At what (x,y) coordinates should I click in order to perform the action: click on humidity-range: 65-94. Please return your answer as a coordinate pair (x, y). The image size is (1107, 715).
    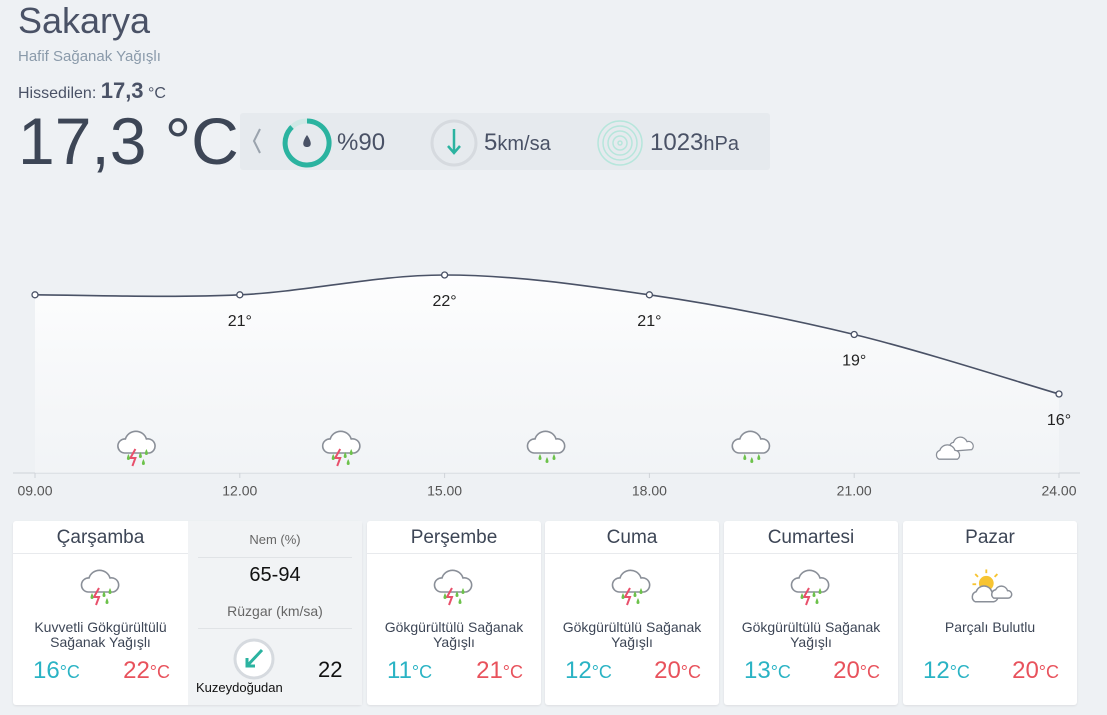
    Looking at the image, I should click on (275, 575).